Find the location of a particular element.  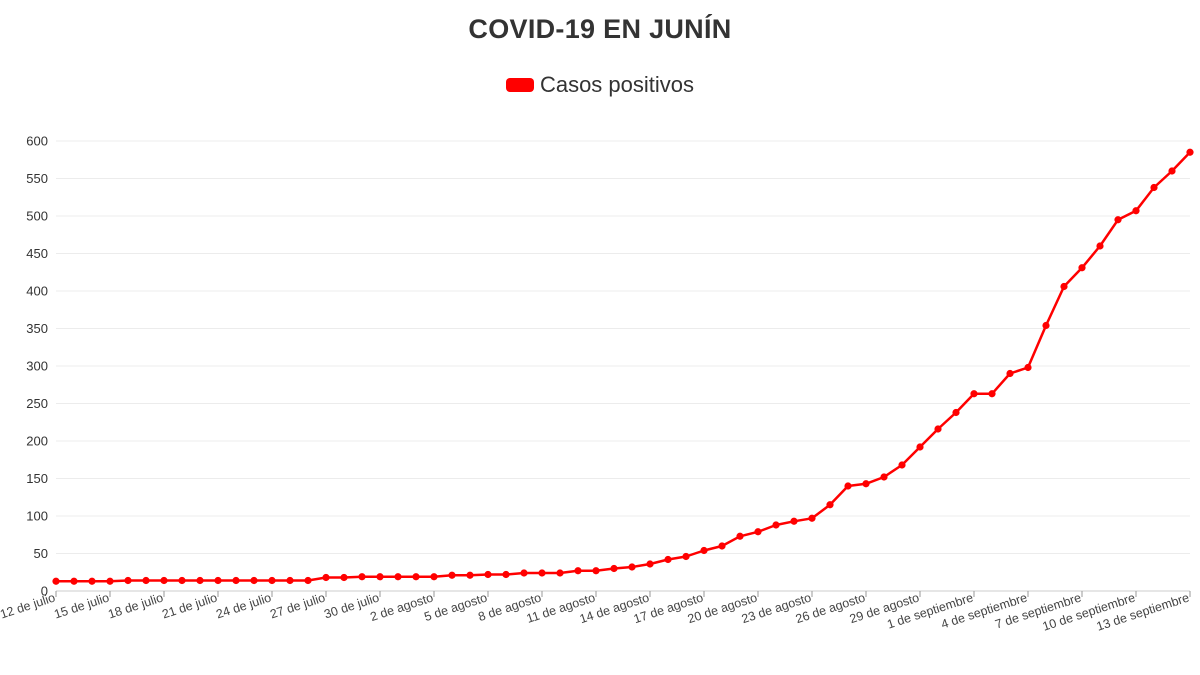

y-tick-label: 300 is located at coordinates (37, 366).